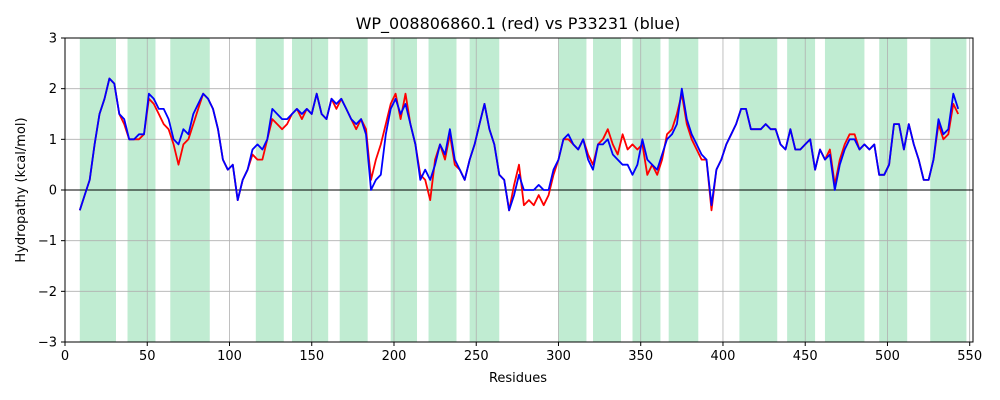 This screenshot has height=400, width=1000. I want to click on y-tick-label-6: 3, so click(53, 39).